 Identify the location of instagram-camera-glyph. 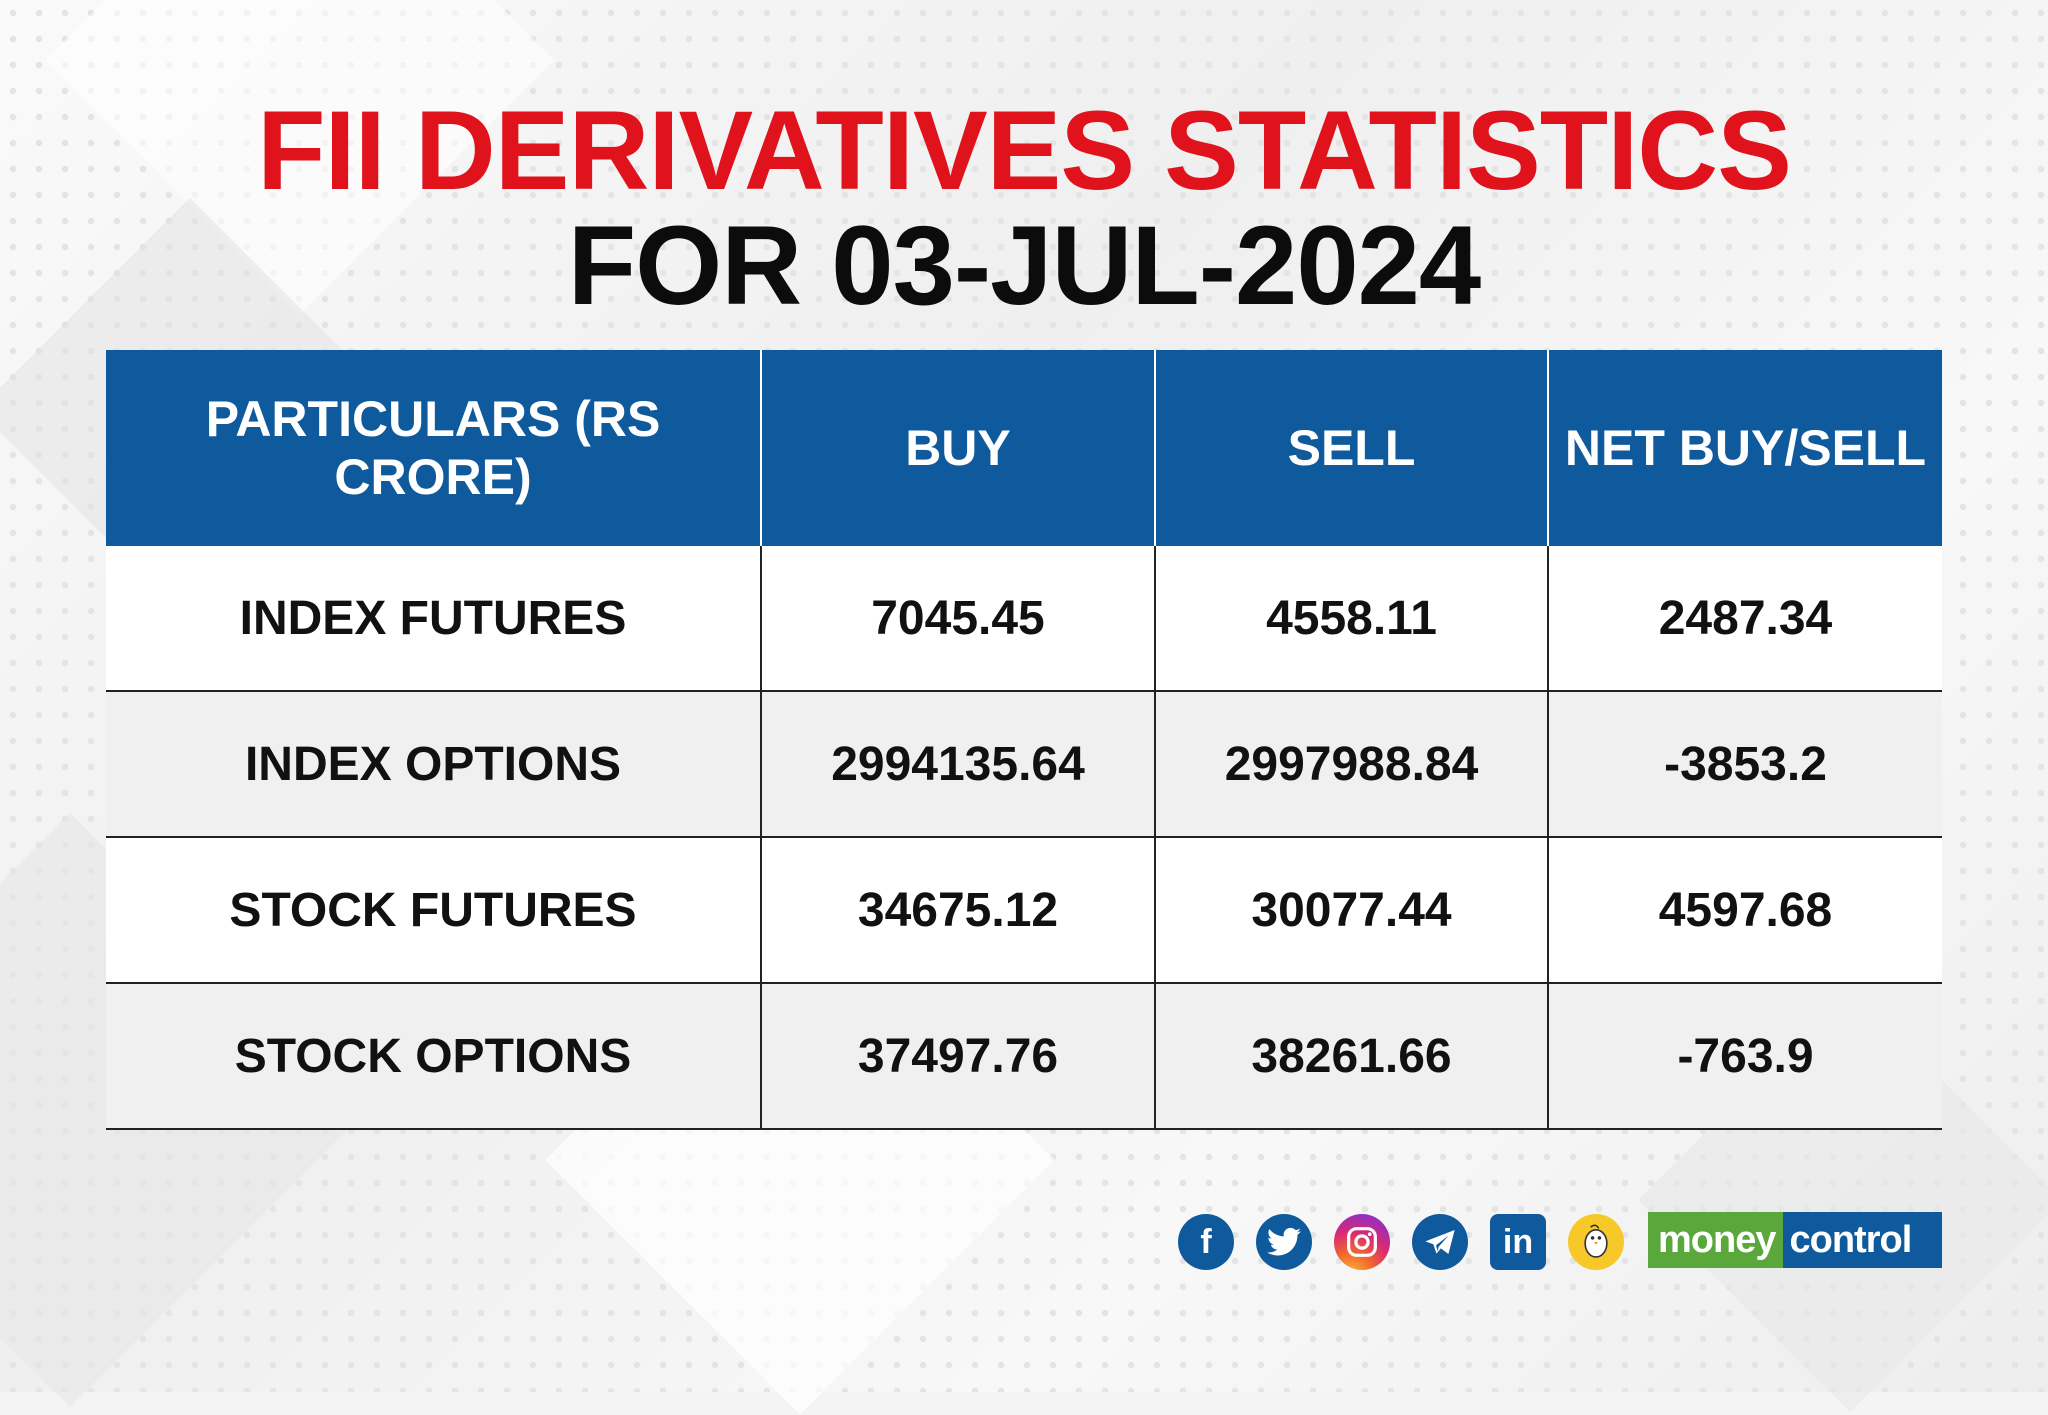
(1362, 1242).